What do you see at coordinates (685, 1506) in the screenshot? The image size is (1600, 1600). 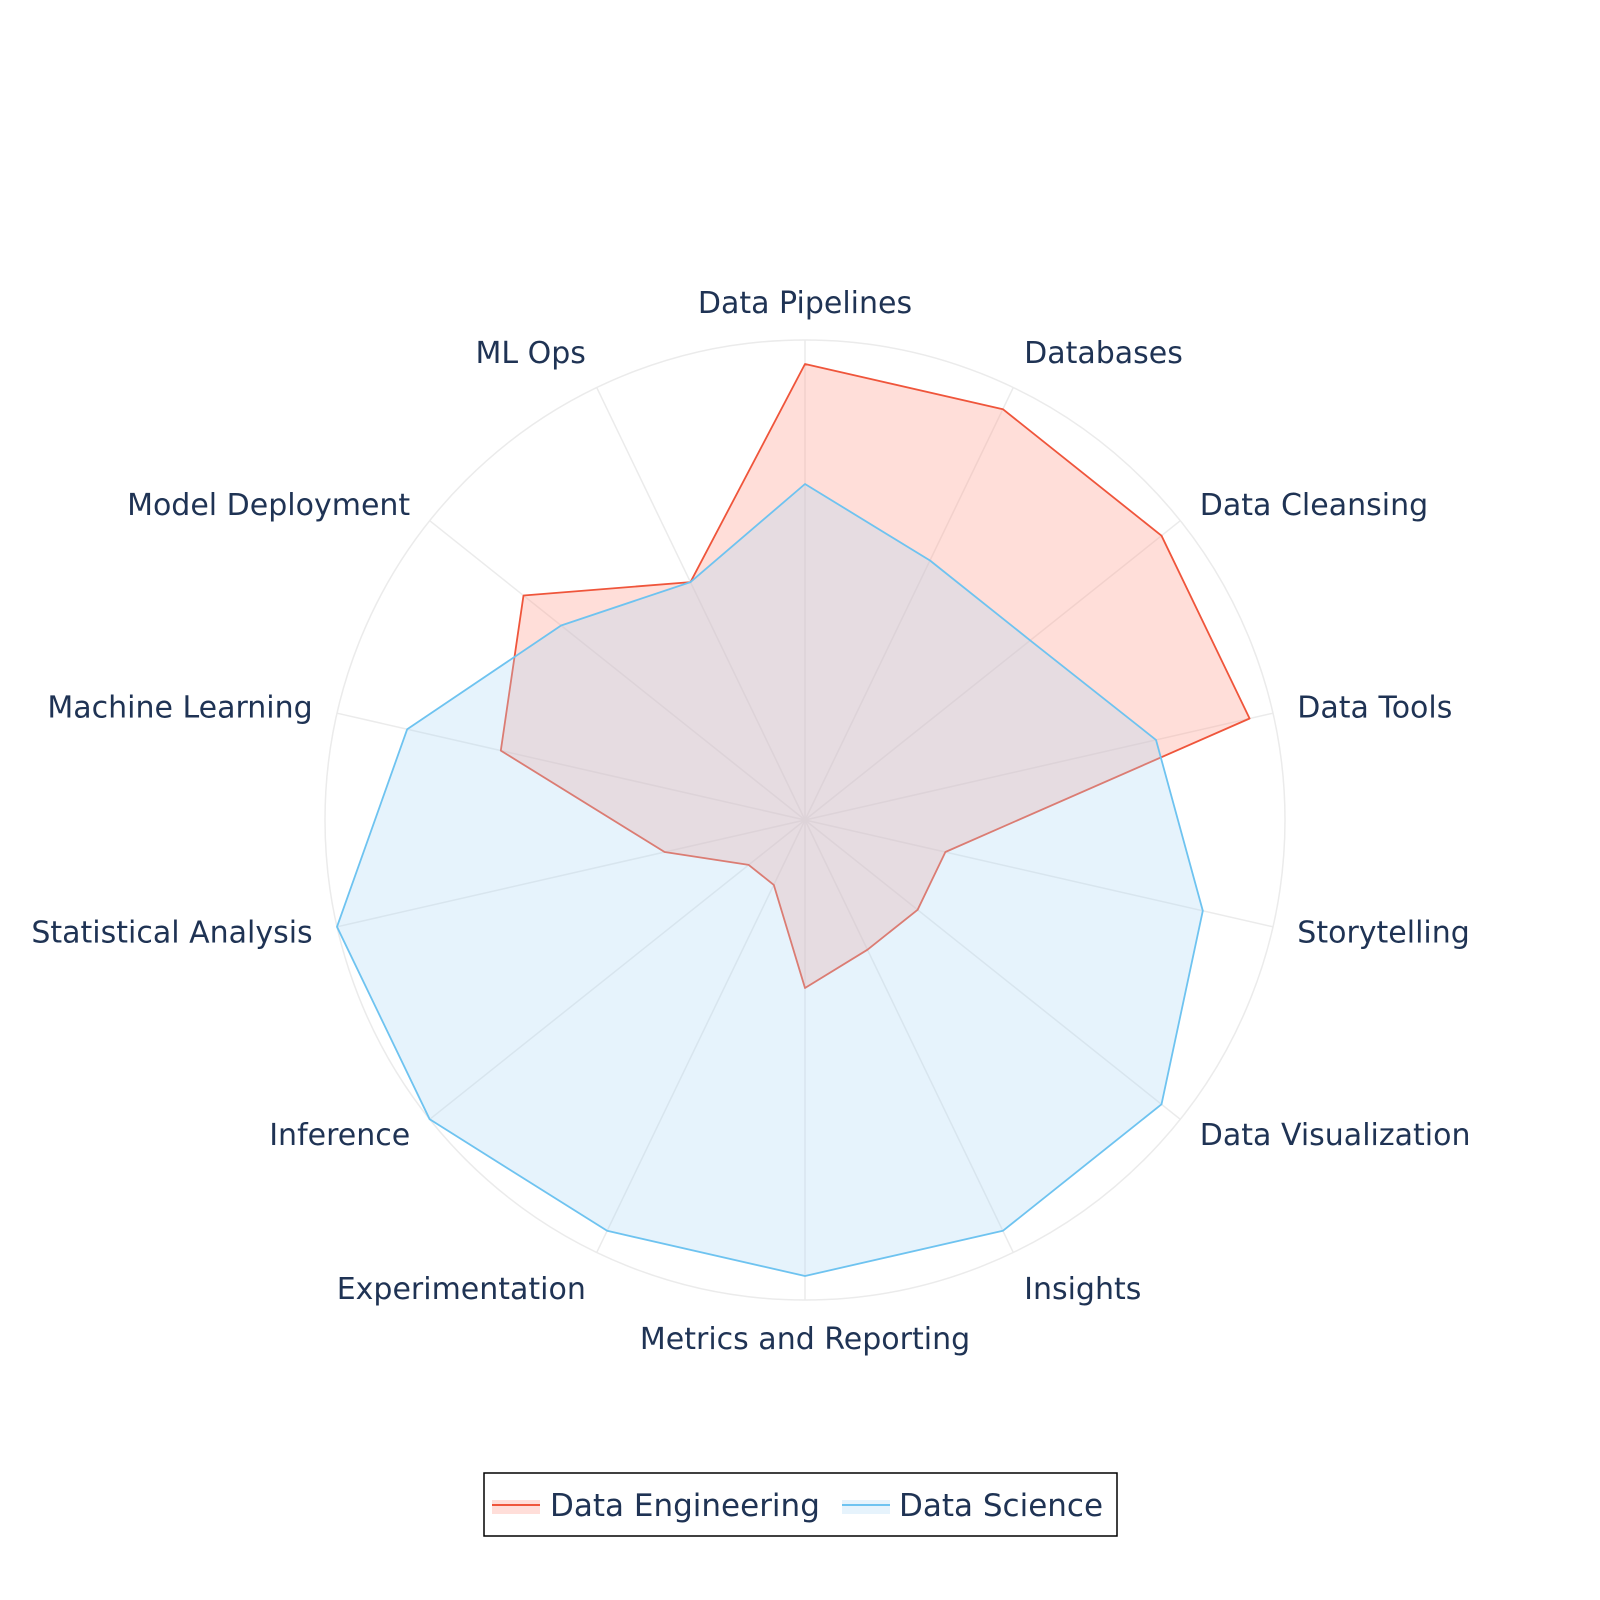 I see `legend-label-data-engineering: Data Engineering` at bounding box center [685, 1506].